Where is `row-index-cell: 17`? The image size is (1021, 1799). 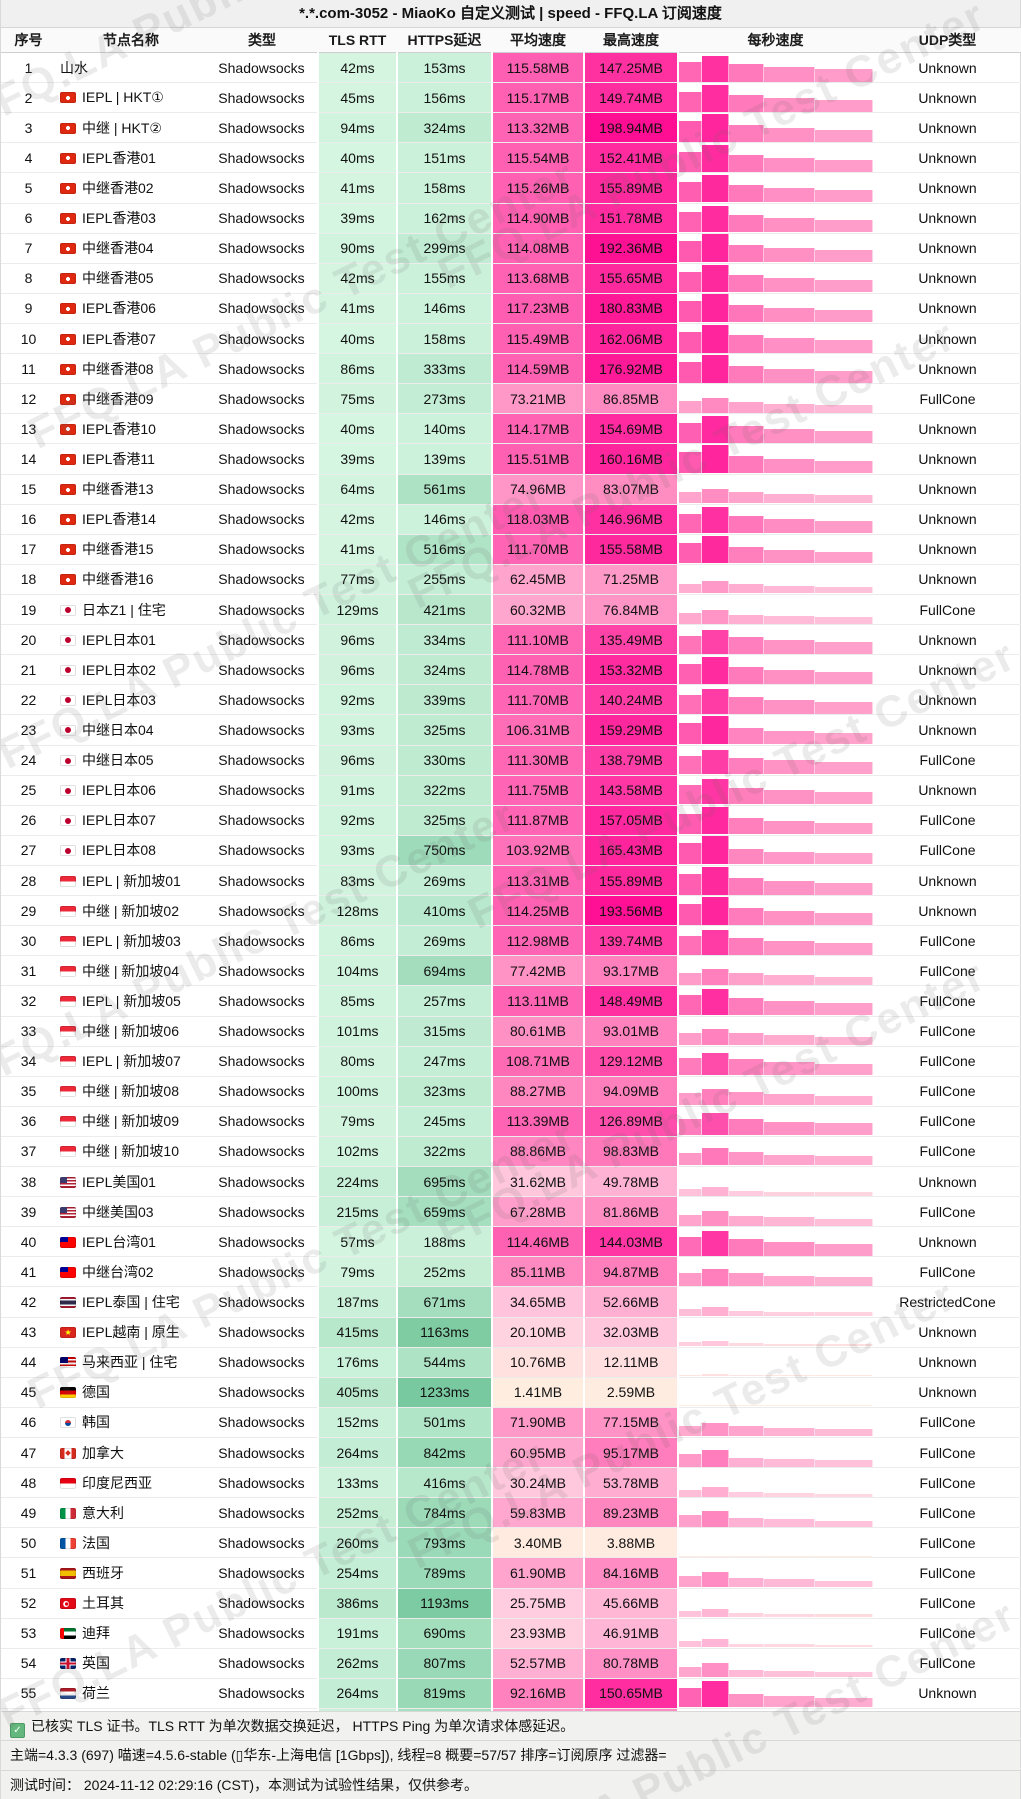
row-index-cell: 17 is located at coordinates (28, 549).